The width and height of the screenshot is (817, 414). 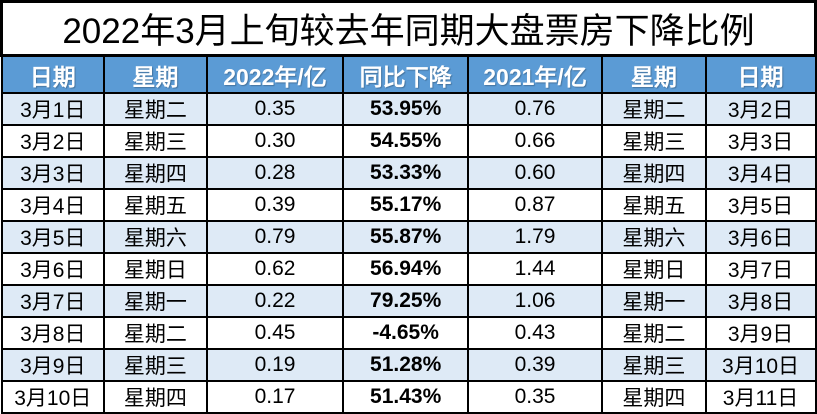 I want to click on cell-2022-value: 0.35, so click(x=275, y=109).